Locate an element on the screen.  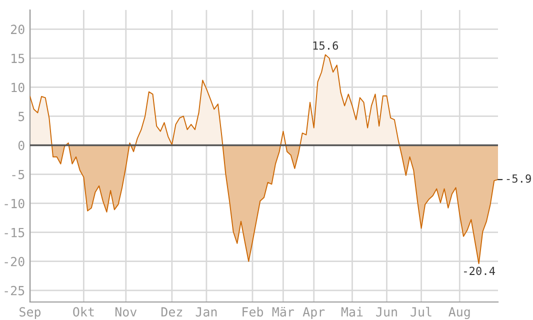
y-tick-label: 20 is located at coordinates (17, 29).